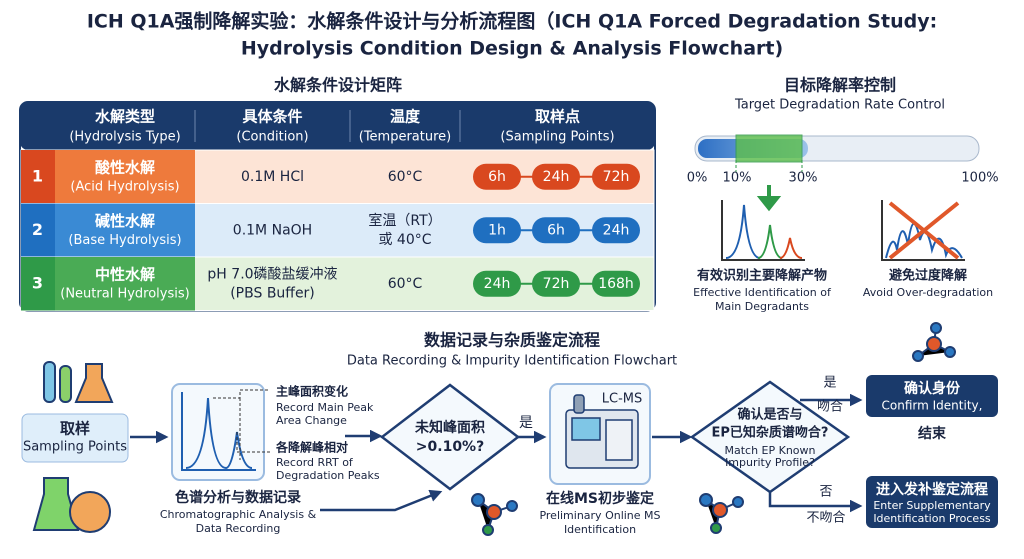 The height and width of the screenshot is (559, 1024). What do you see at coordinates (769, 198) in the screenshot?
I see `down-arrow` at bounding box center [769, 198].